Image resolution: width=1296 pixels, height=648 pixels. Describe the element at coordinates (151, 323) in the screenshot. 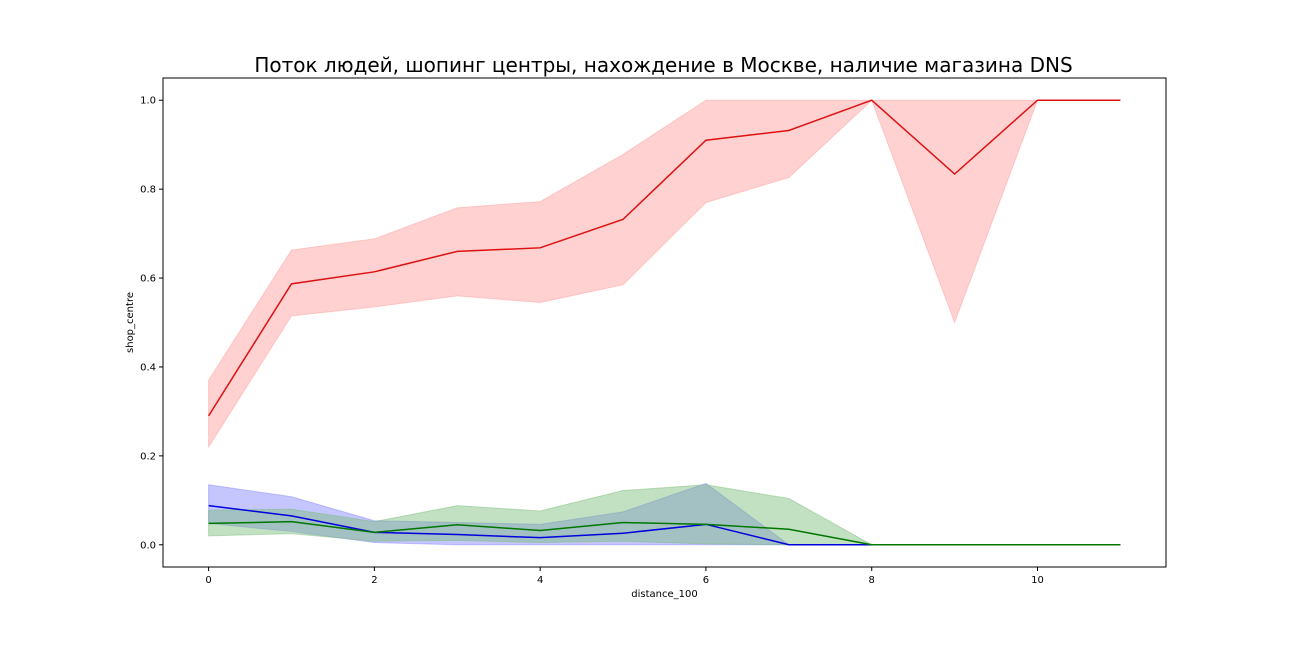

I see `y-axis-ticks: 0.0 0.2 0.4 0.6 0.8 1.0` at that location.